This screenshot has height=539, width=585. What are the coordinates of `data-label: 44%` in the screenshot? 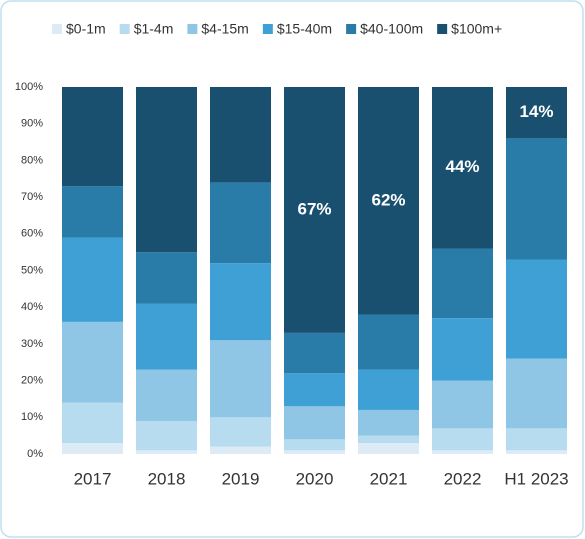 It's located at (462, 166).